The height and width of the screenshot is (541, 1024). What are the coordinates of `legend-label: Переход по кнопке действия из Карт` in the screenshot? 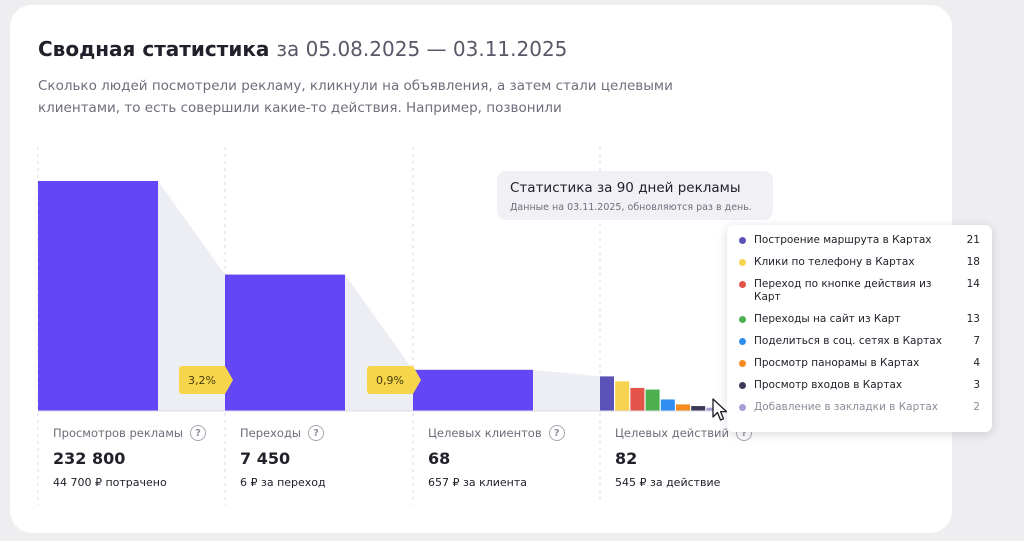 It's located at (843, 290).